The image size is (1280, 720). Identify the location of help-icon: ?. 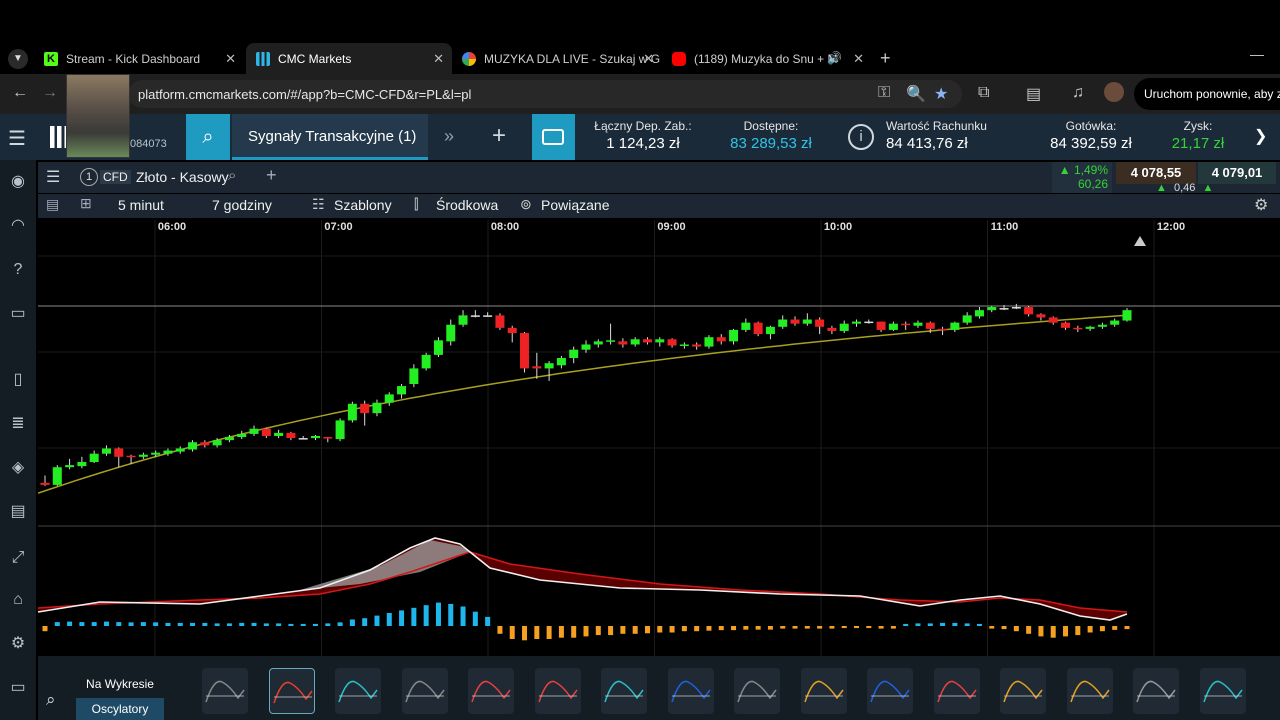
(18, 269).